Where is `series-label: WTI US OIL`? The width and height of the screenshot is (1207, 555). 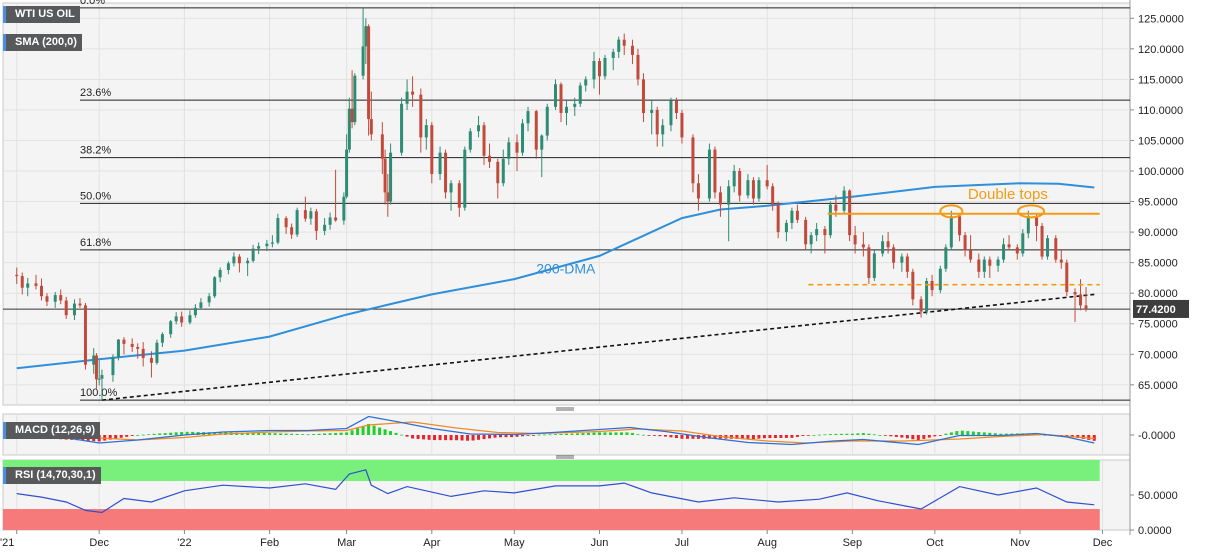
series-label: WTI US OIL is located at coordinates (41, 14).